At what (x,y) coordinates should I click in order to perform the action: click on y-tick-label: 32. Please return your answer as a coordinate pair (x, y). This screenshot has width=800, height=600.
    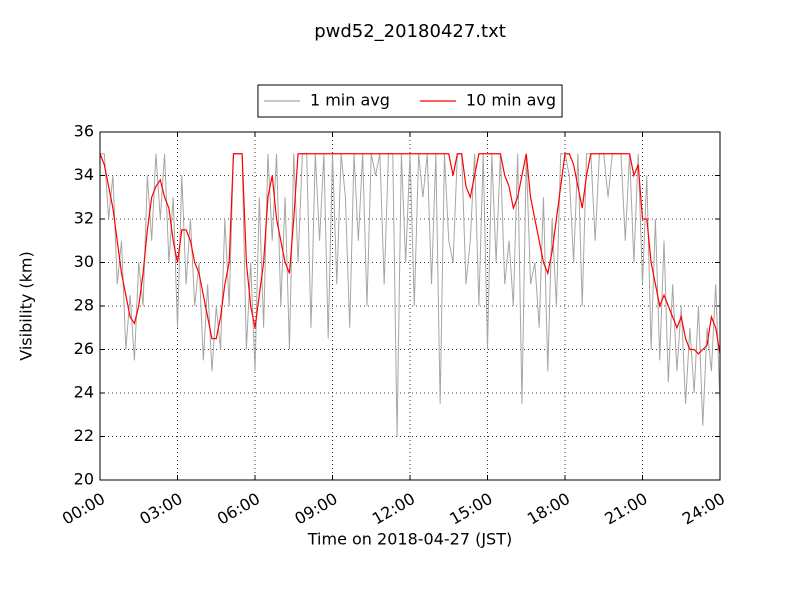
    Looking at the image, I should click on (84, 218).